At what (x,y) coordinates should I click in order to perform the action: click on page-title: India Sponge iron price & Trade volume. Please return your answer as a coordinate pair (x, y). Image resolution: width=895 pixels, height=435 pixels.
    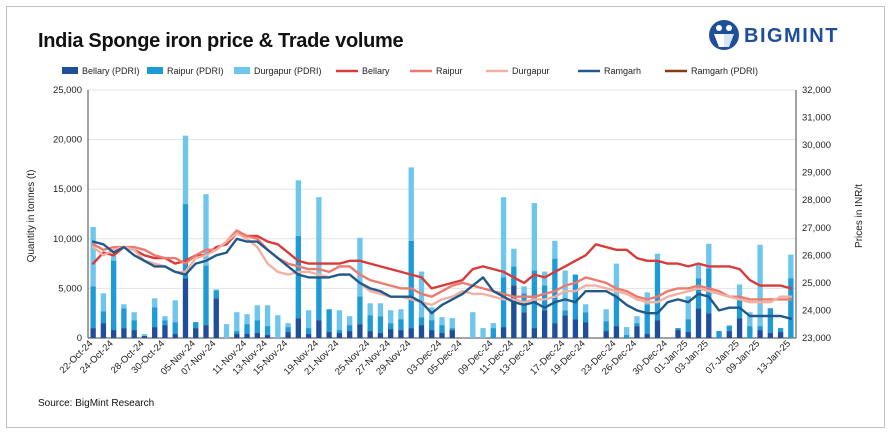
    Looking at the image, I should click on (221, 41).